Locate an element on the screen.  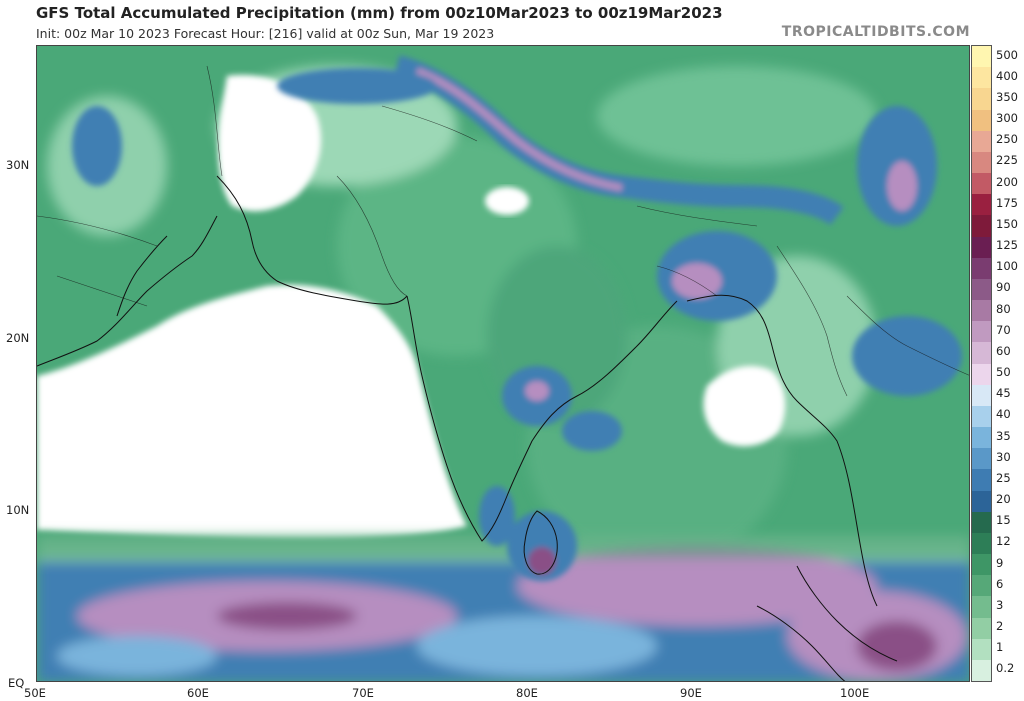
colorbar-level-label: 80 is located at coordinates (1003, 308).